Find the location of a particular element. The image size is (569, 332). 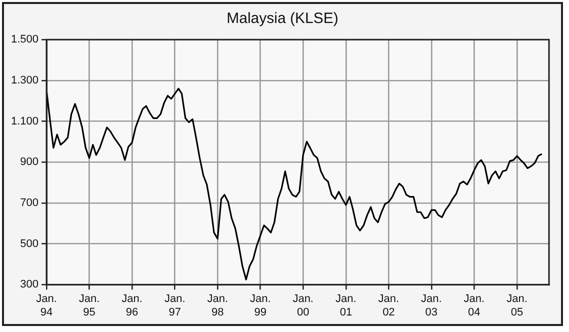

y-tick-label: 900 is located at coordinates (29, 162).